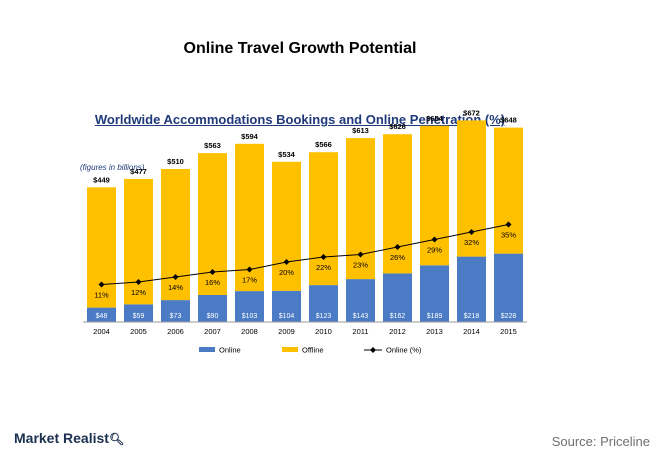 This screenshot has height=456, width=660. I want to click on online-label-2012: $162, so click(398, 316).